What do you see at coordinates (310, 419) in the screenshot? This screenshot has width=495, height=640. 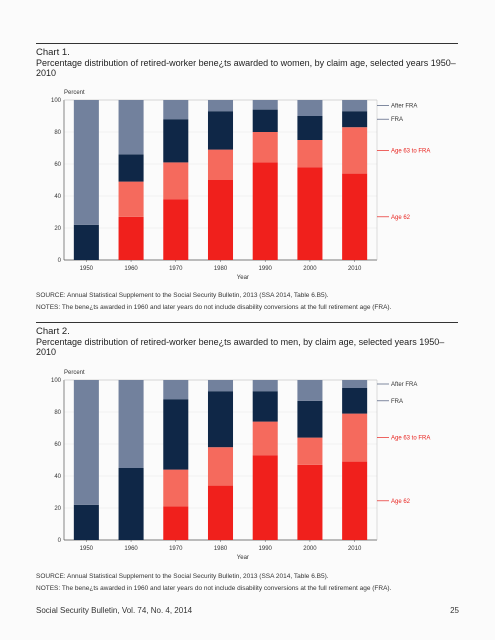 I see `chart2-bar-2000-fra` at bounding box center [310, 419].